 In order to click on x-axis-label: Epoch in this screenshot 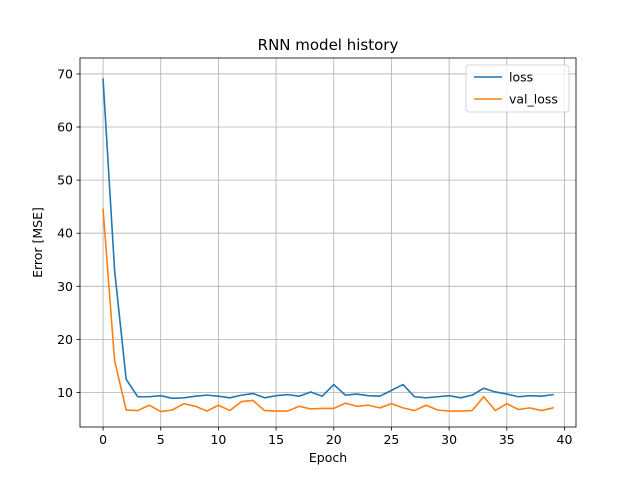, I will do `click(328, 457)`.